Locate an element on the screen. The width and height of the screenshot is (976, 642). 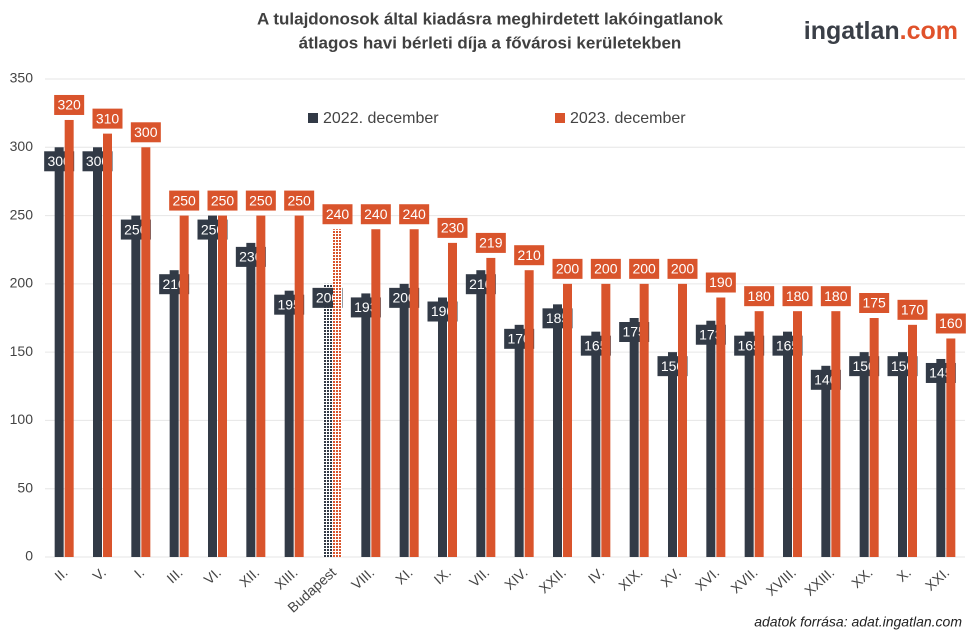
x-tick-label: IV. is located at coordinates (596, 575).